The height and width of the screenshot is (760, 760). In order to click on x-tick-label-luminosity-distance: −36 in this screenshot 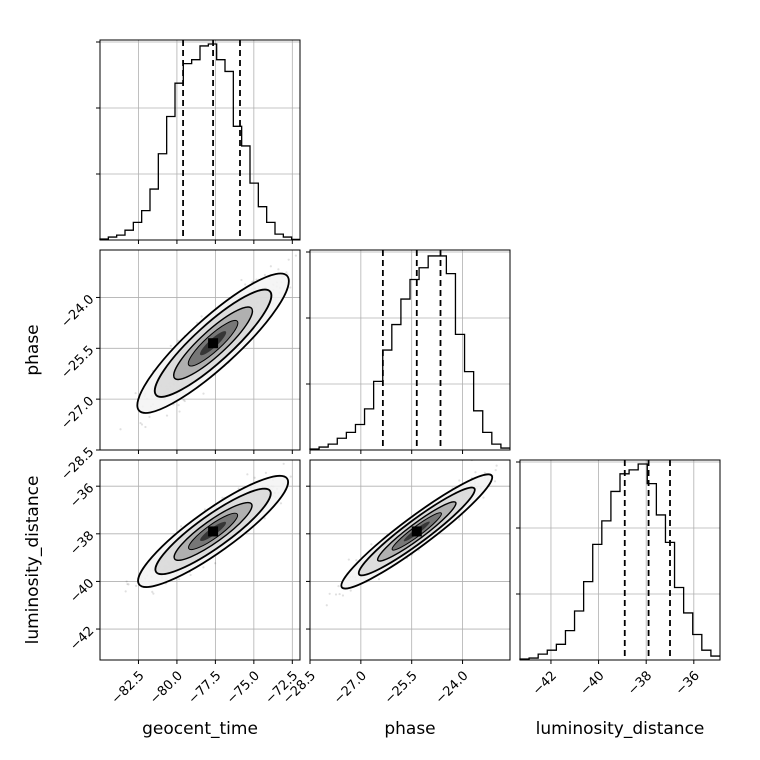, I will do `click(688, 683)`.